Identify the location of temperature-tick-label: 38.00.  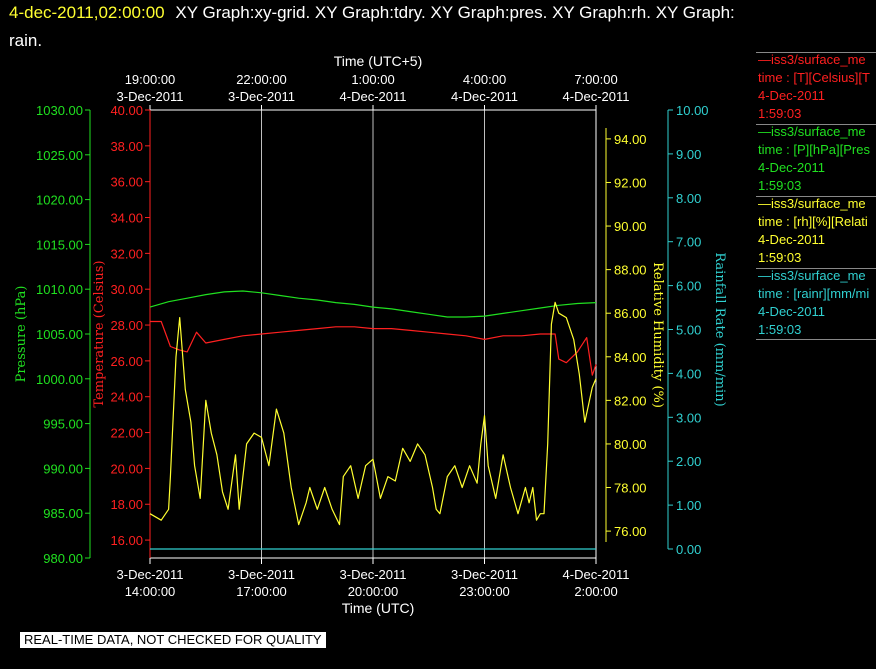
(126, 146).